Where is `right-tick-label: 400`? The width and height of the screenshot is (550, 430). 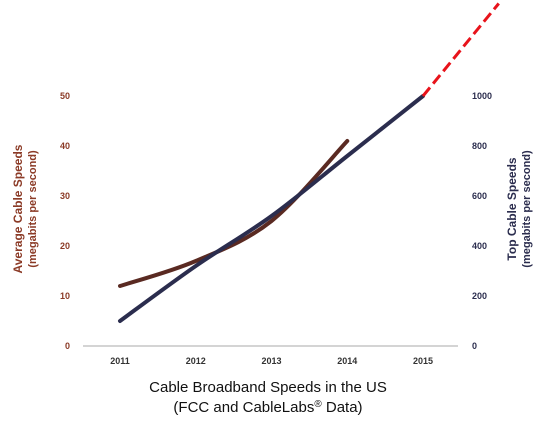 right-tick-label: 400 is located at coordinates (479, 246).